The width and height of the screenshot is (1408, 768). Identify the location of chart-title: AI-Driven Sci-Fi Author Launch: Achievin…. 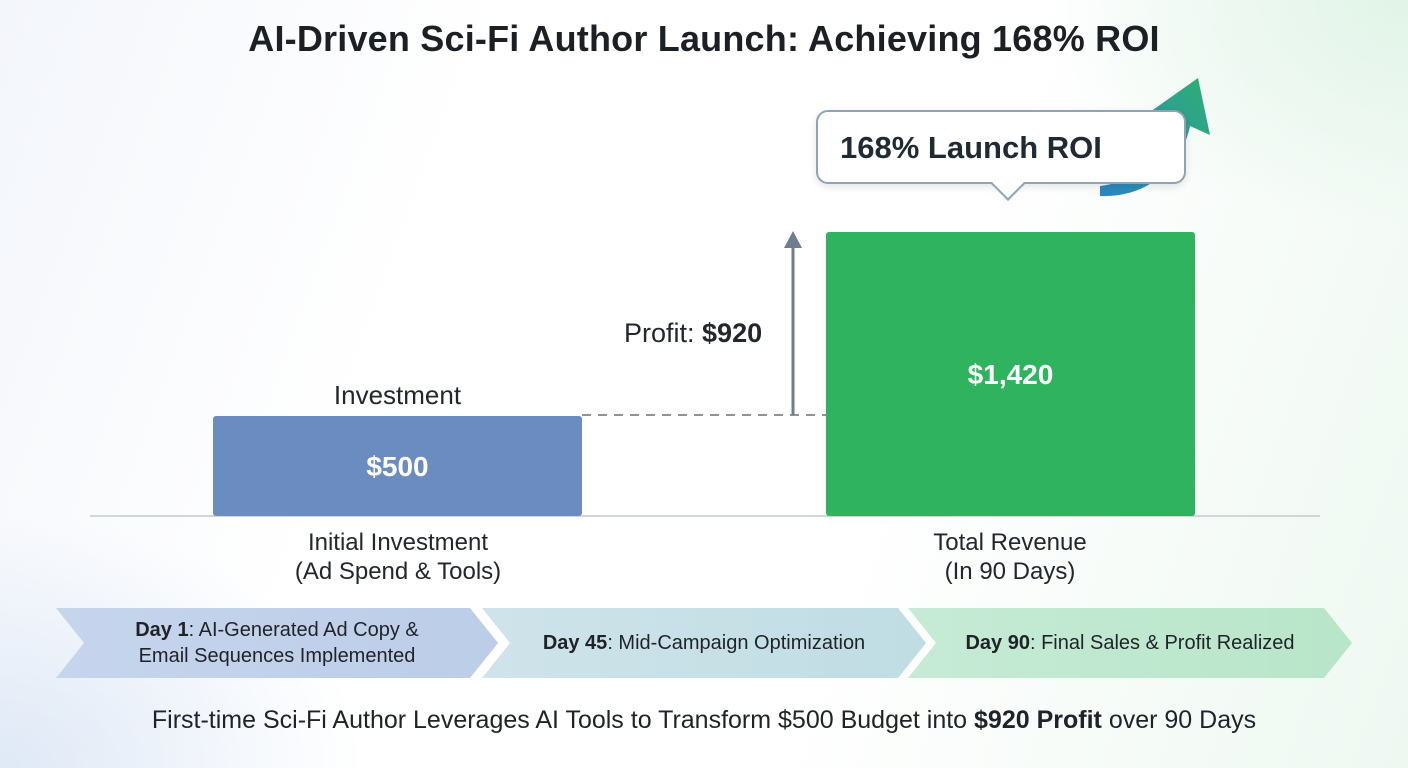
(704, 38).